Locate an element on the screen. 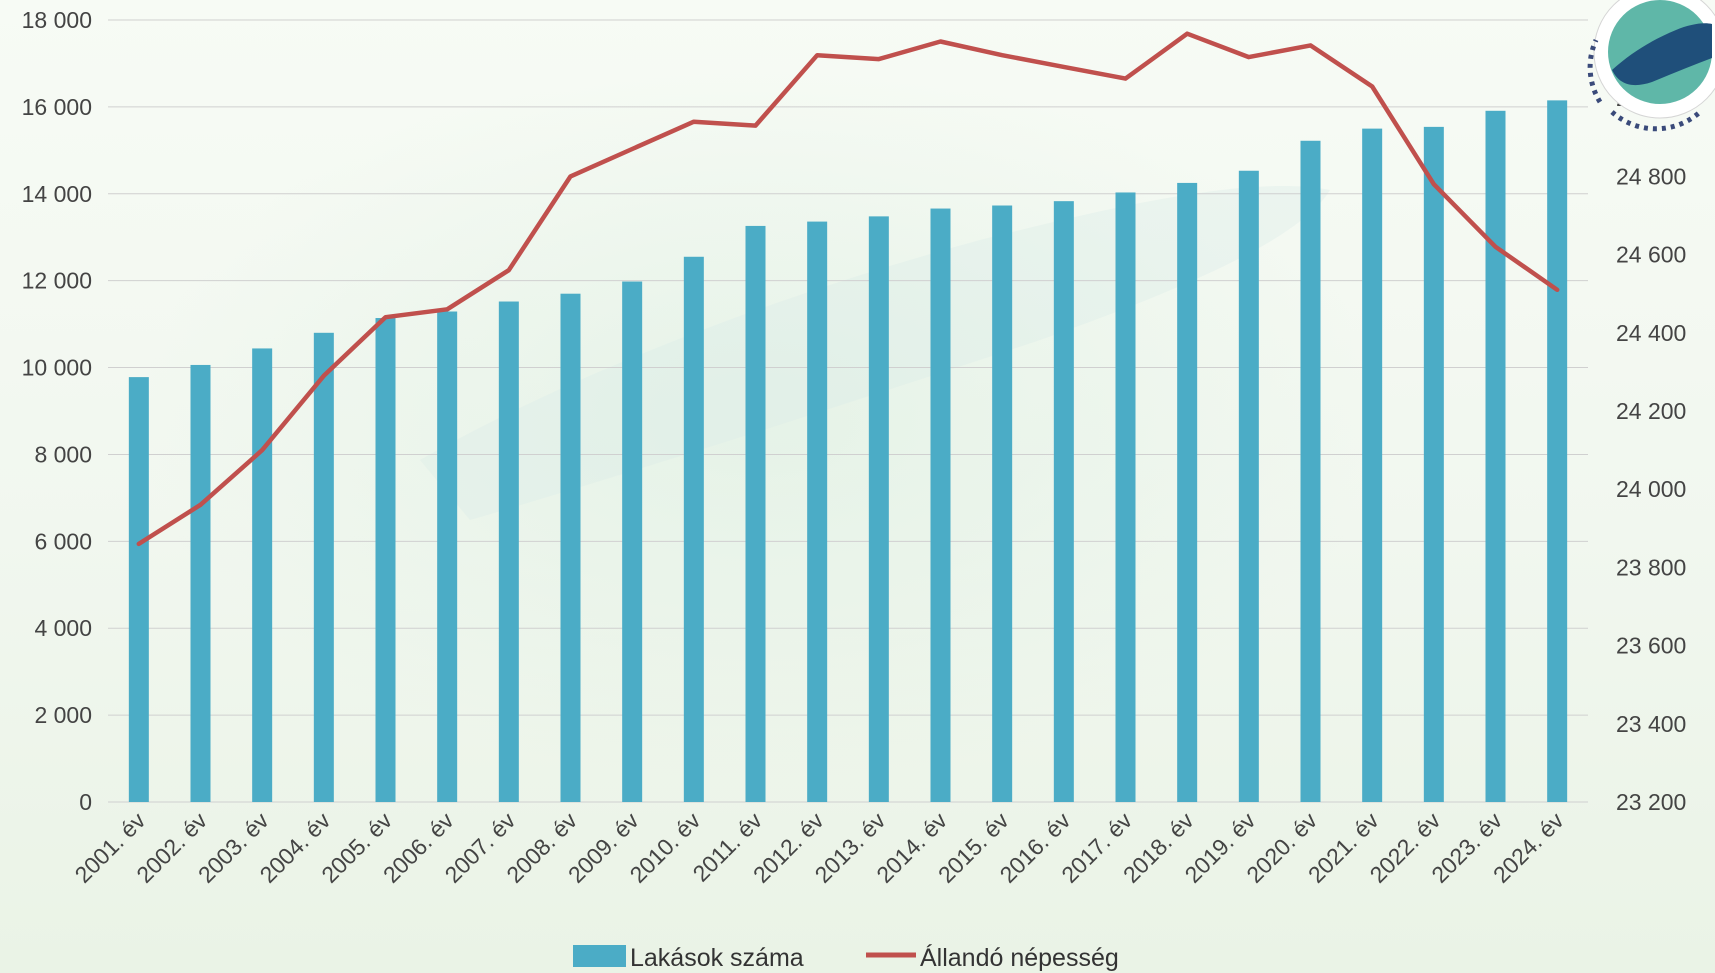 The height and width of the screenshot is (973, 1715). y-right-tick-label: 23 200 is located at coordinates (1651, 802).